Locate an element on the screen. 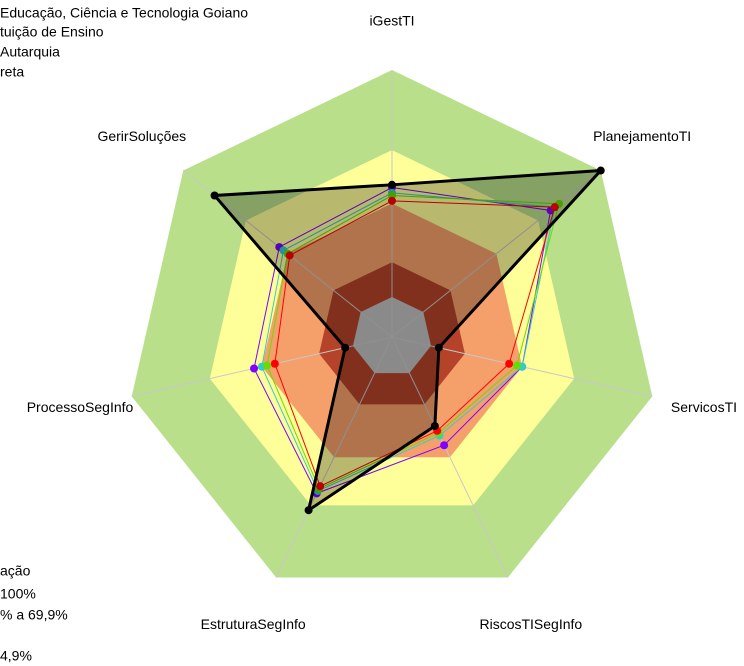 This screenshot has width=744, height=666. band-legend-item: 100% is located at coordinates (18, 594).